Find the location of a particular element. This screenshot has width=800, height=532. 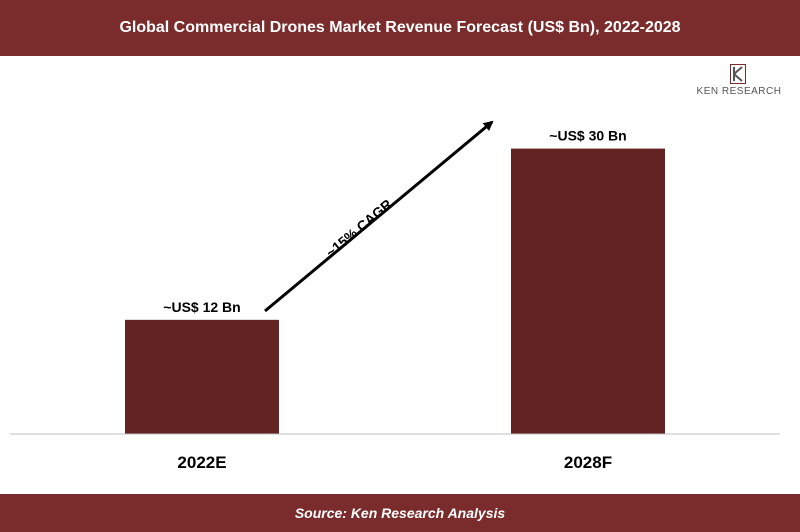

bar-2028F is located at coordinates (588, 291).